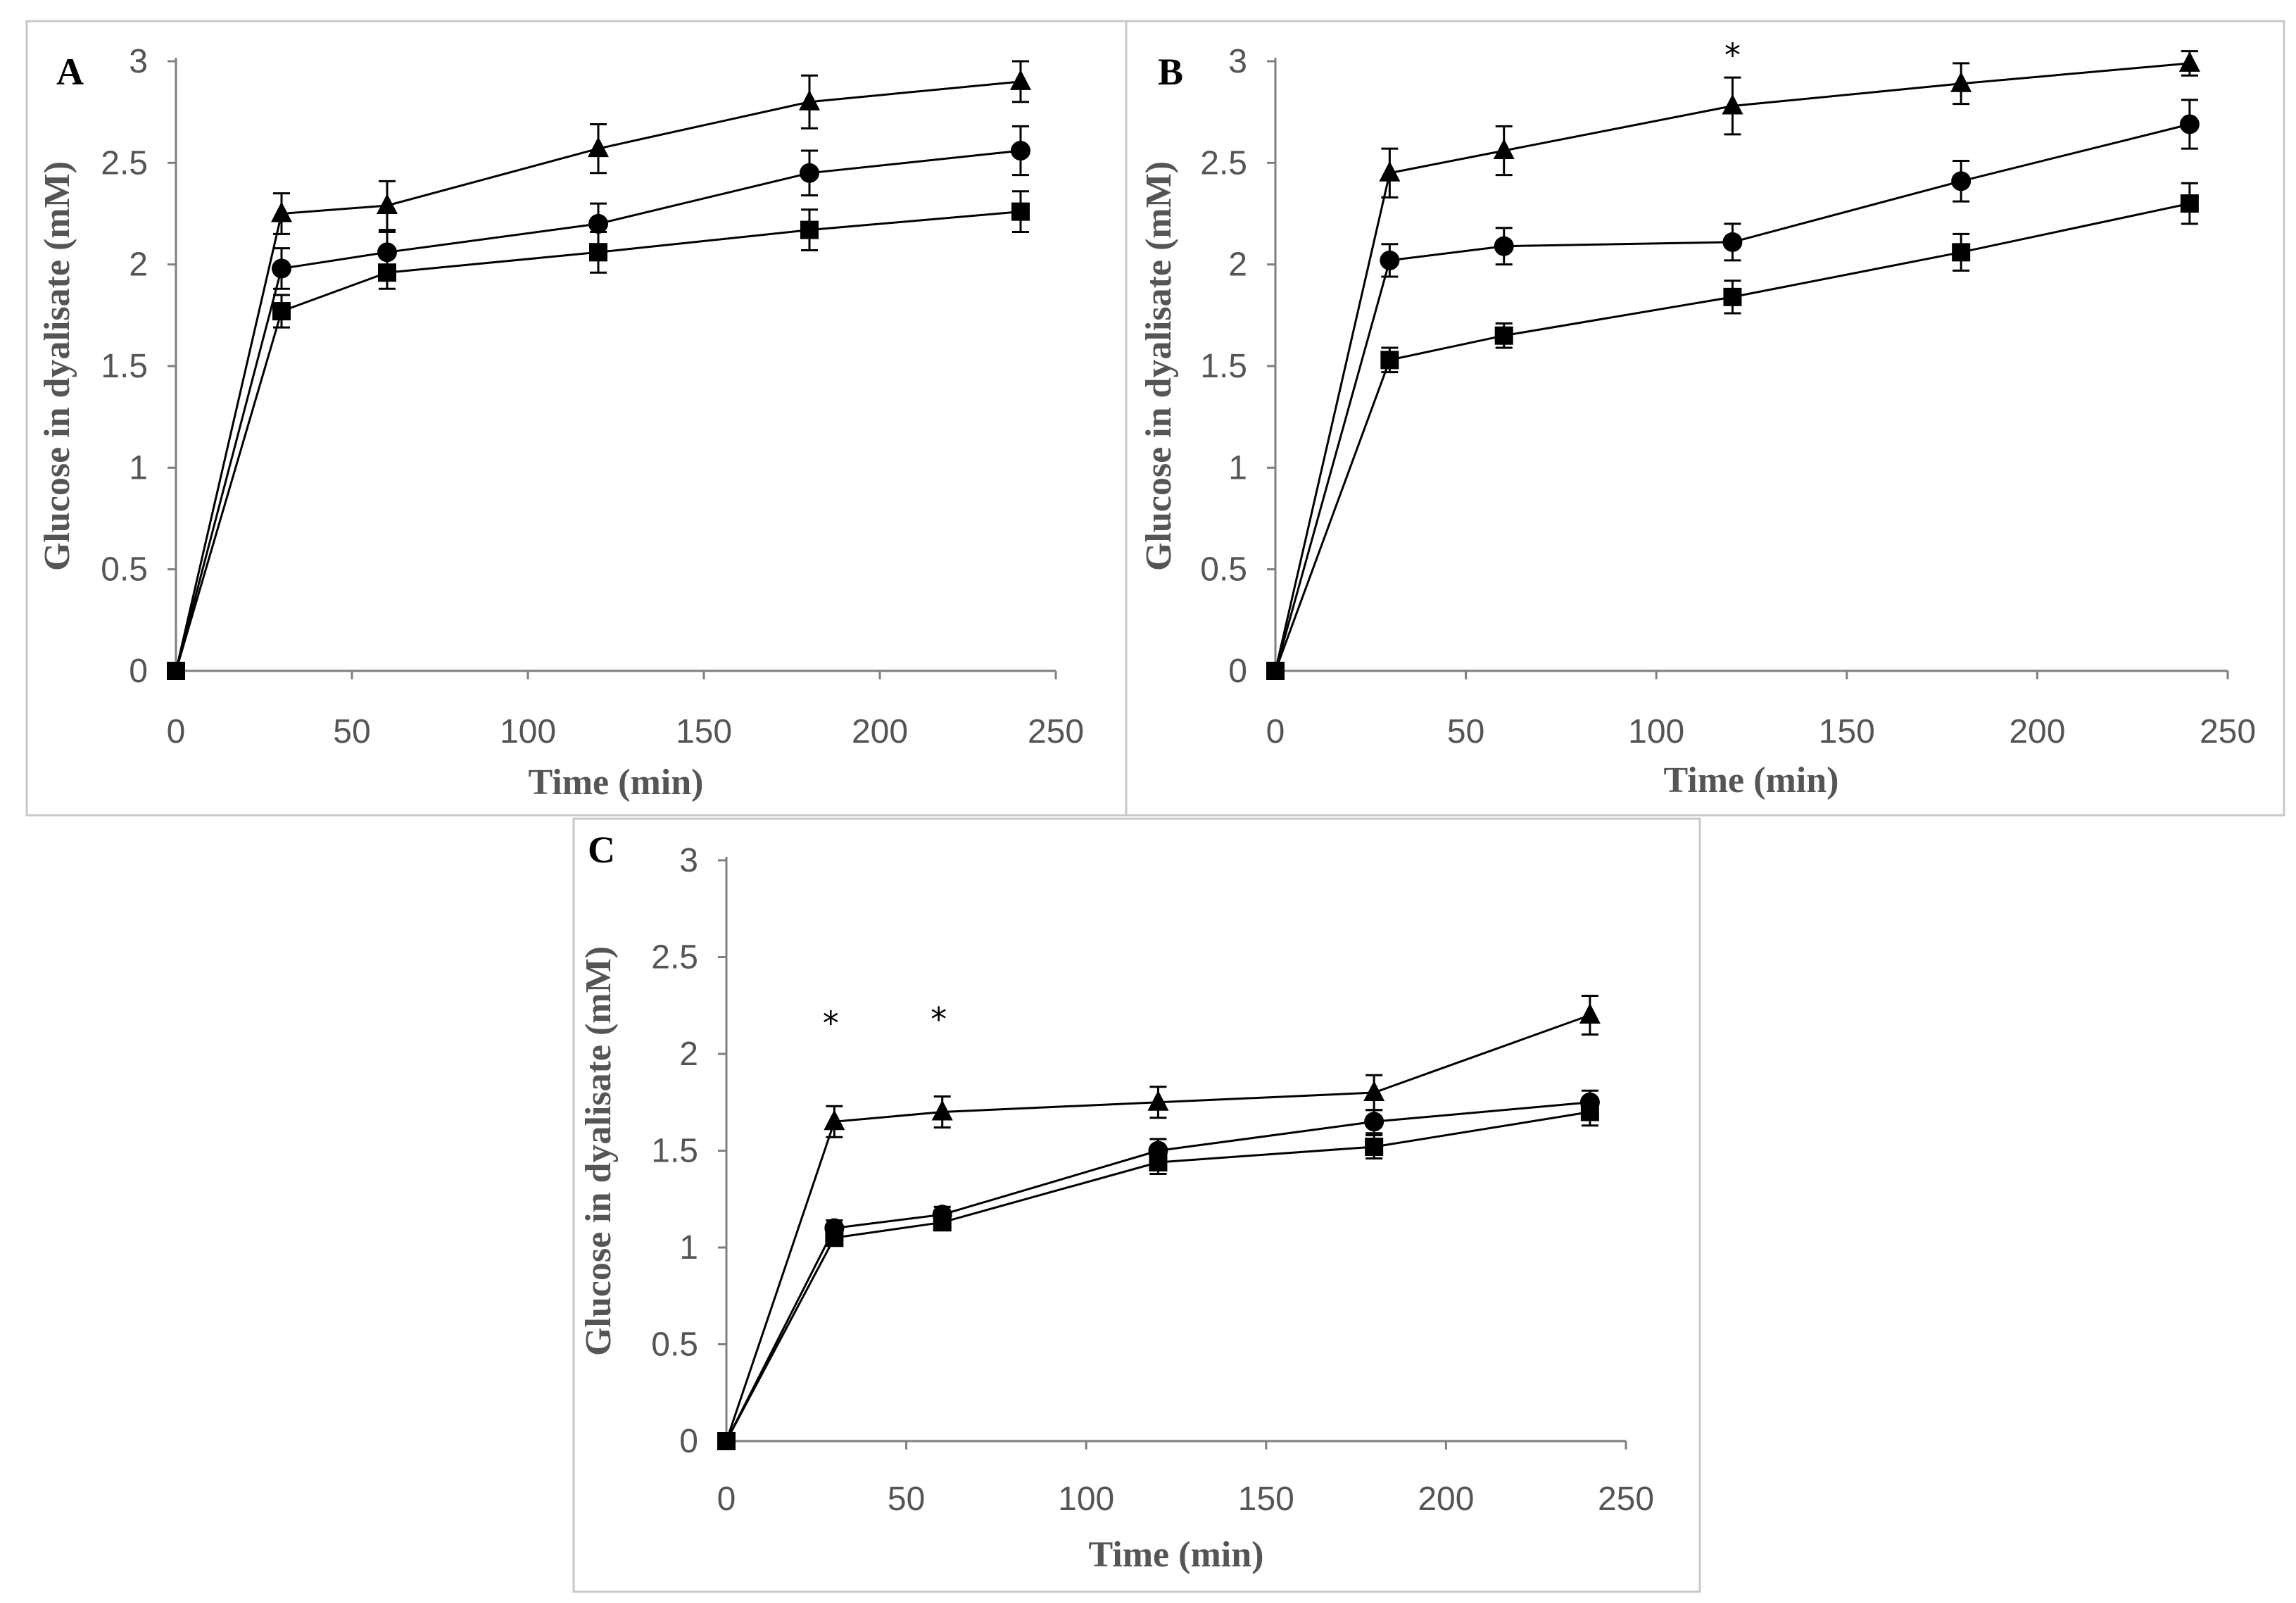  Describe the element at coordinates (70, 72) in the screenshot. I see `panel-label: A` at that location.